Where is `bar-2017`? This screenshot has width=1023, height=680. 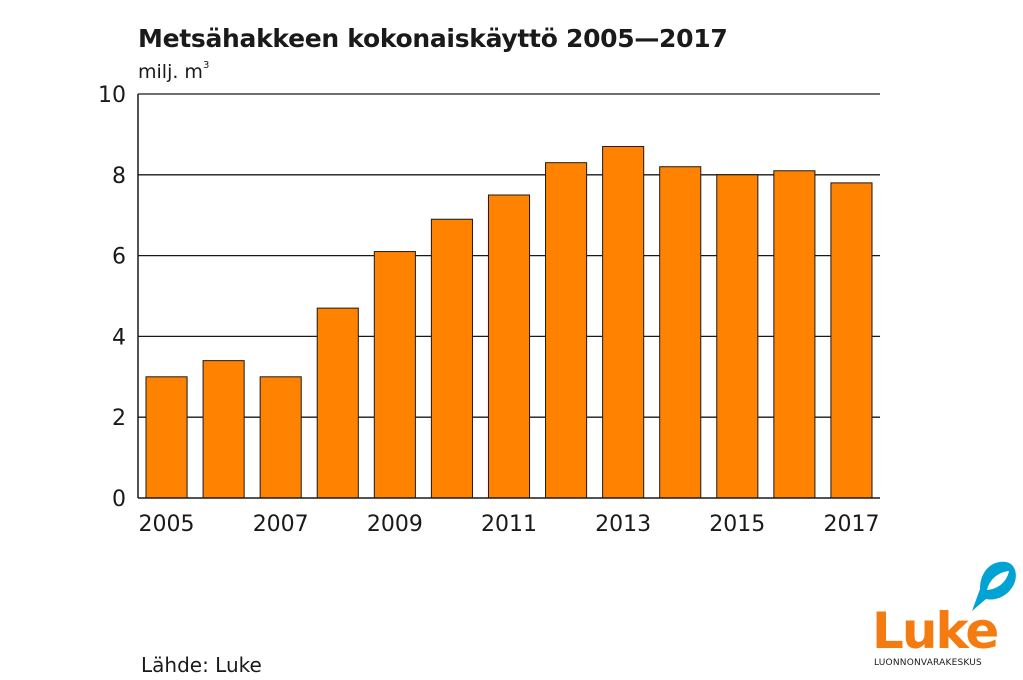 bar-2017 is located at coordinates (851, 340).